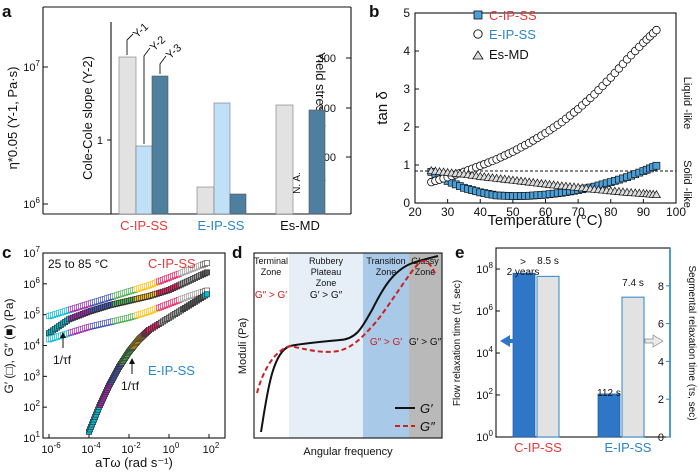 The image size is (699, 475). What do you see at coordinates (38, 63) in the screenshot?
I see `exp: 7` at bounding box center [38, 63].